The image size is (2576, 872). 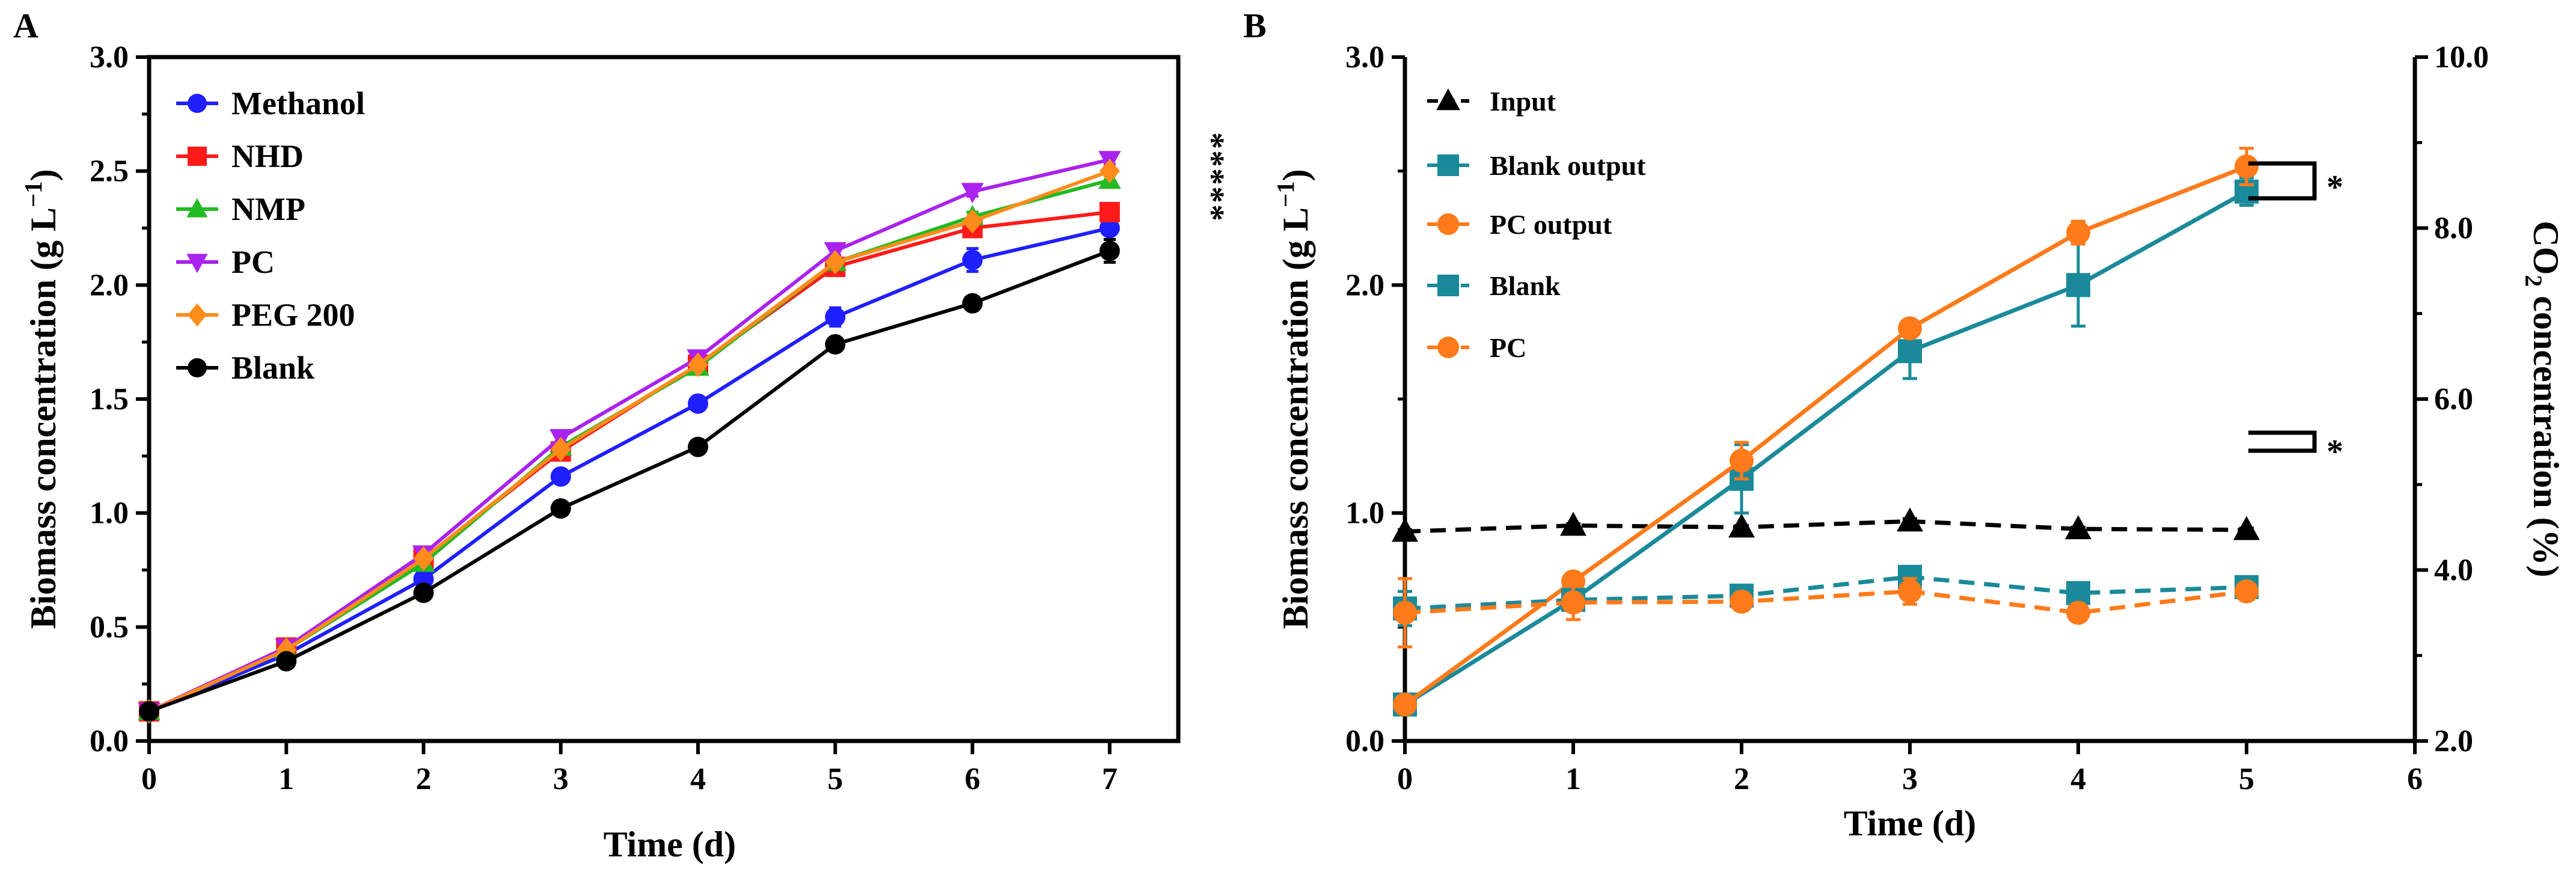 What do you see at coordinates (1448, 285) in the screenshot?
I see `legend-marker-blank` at bounding box center [1448, 285].